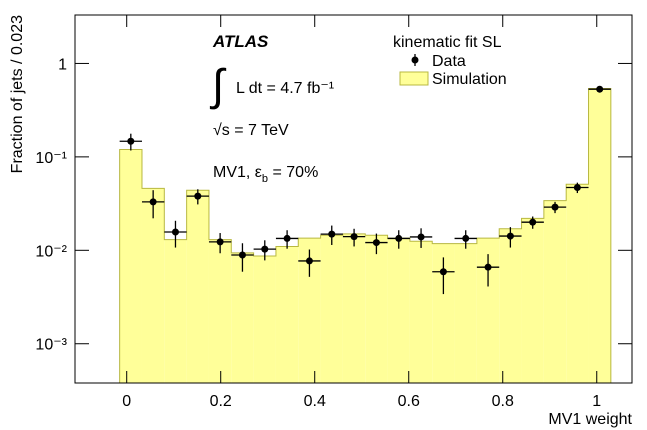 This screenshot has width=647, height=430. What do you see at coordinates (265, 179) in the screenshot?
I see `wp-subscript: b` at bounding box center [265, 179].